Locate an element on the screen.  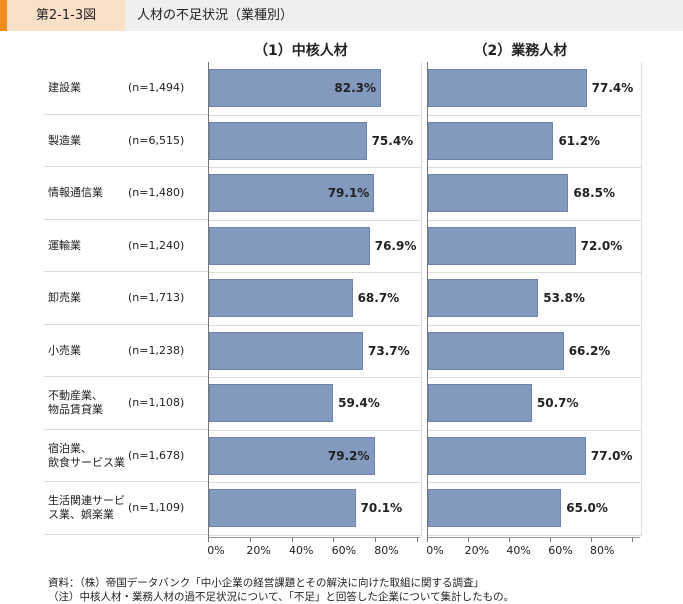
sample-size-label: (n=1,713) is located at coordinates (156, 297).